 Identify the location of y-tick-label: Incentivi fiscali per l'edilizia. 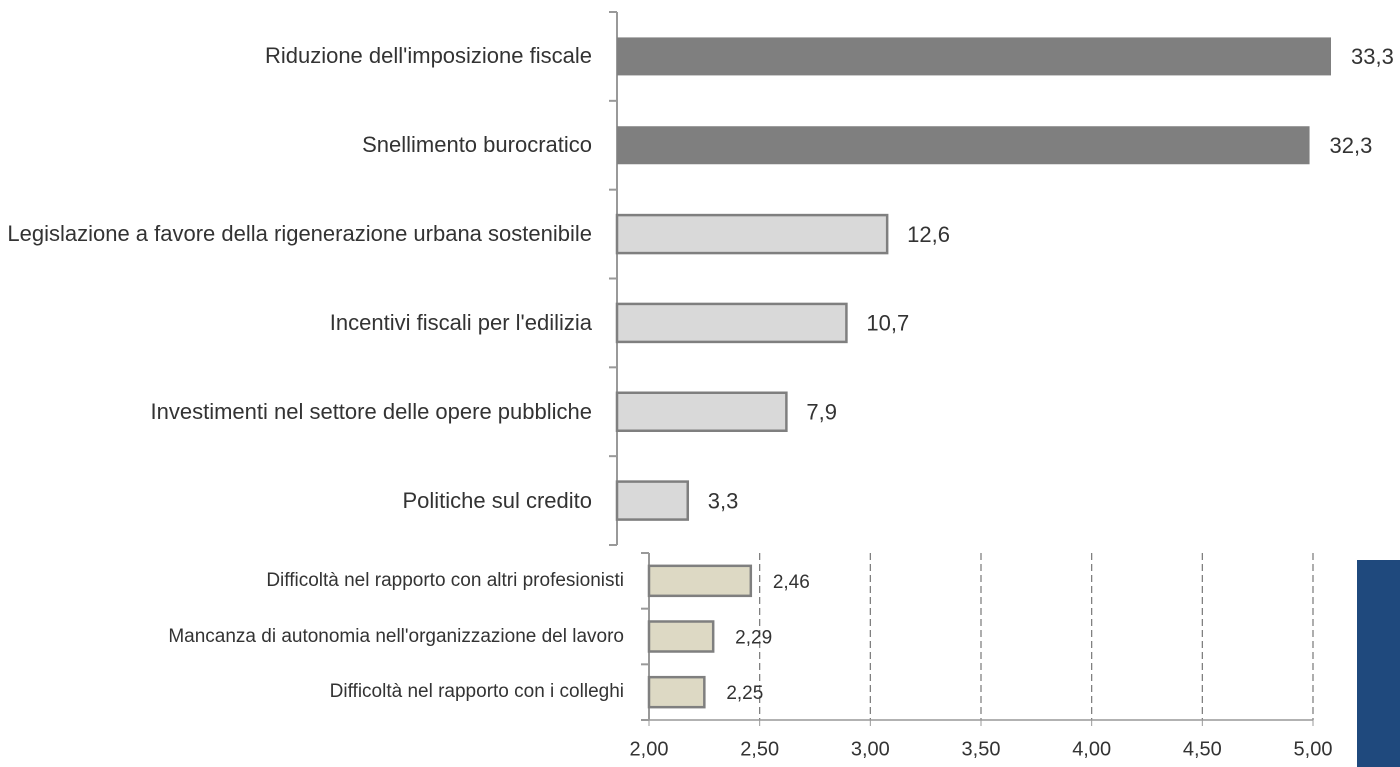
(460, 322).